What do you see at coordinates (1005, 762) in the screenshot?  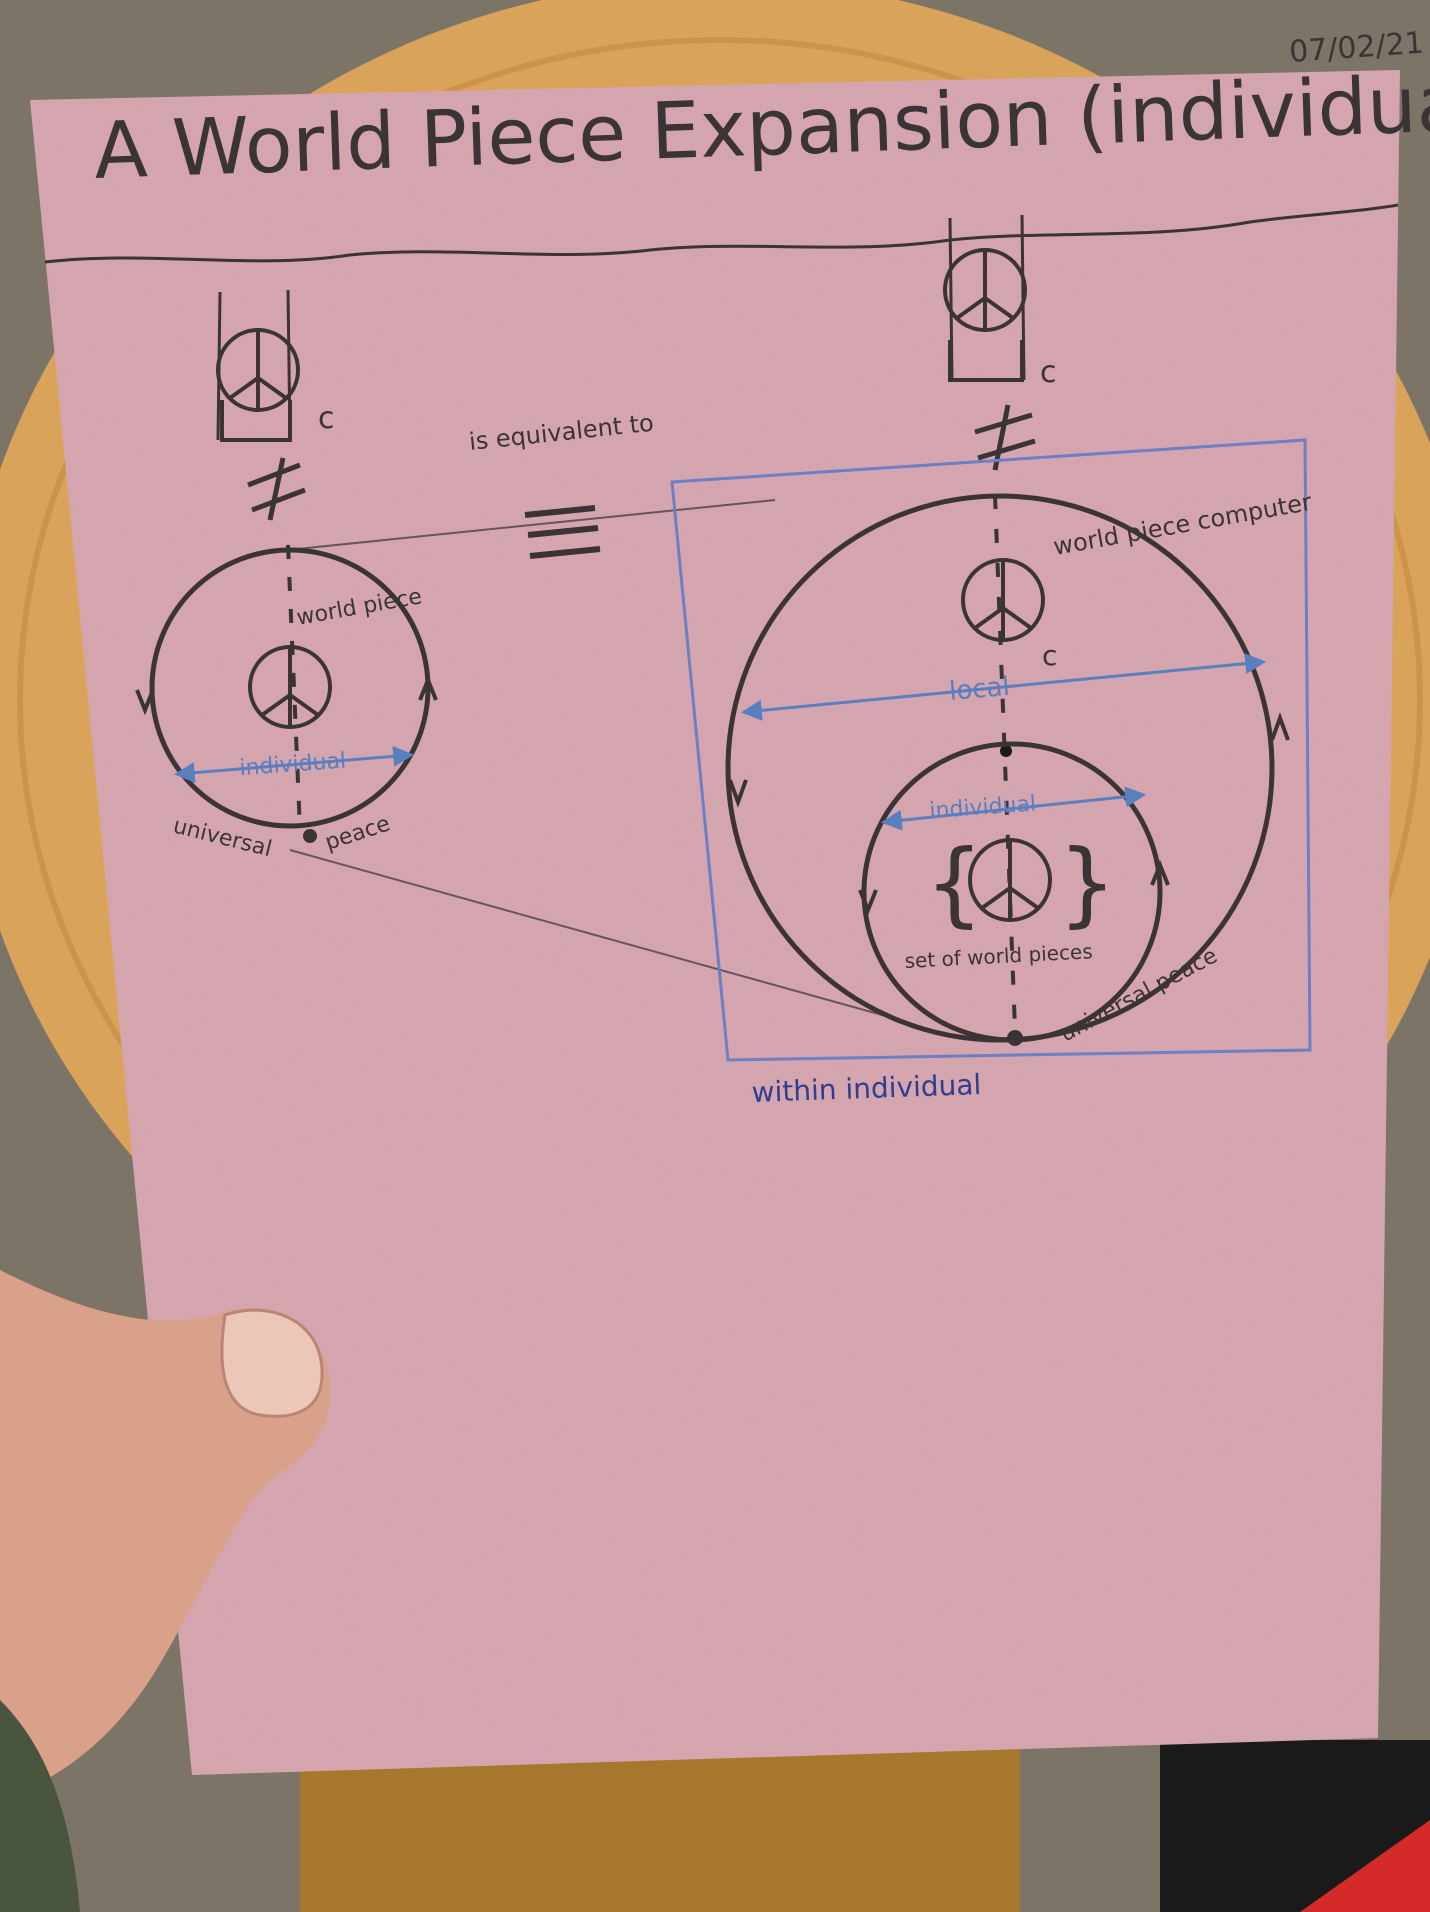 I see `right-center-dashed-line` at bounding box center [1005, 762].